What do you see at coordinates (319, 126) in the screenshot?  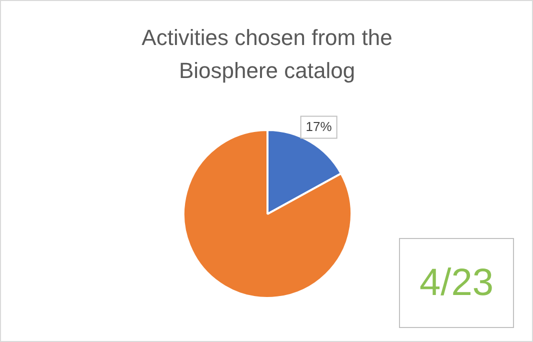 I see `data-label: 17%` at bounding box center [319, 126].